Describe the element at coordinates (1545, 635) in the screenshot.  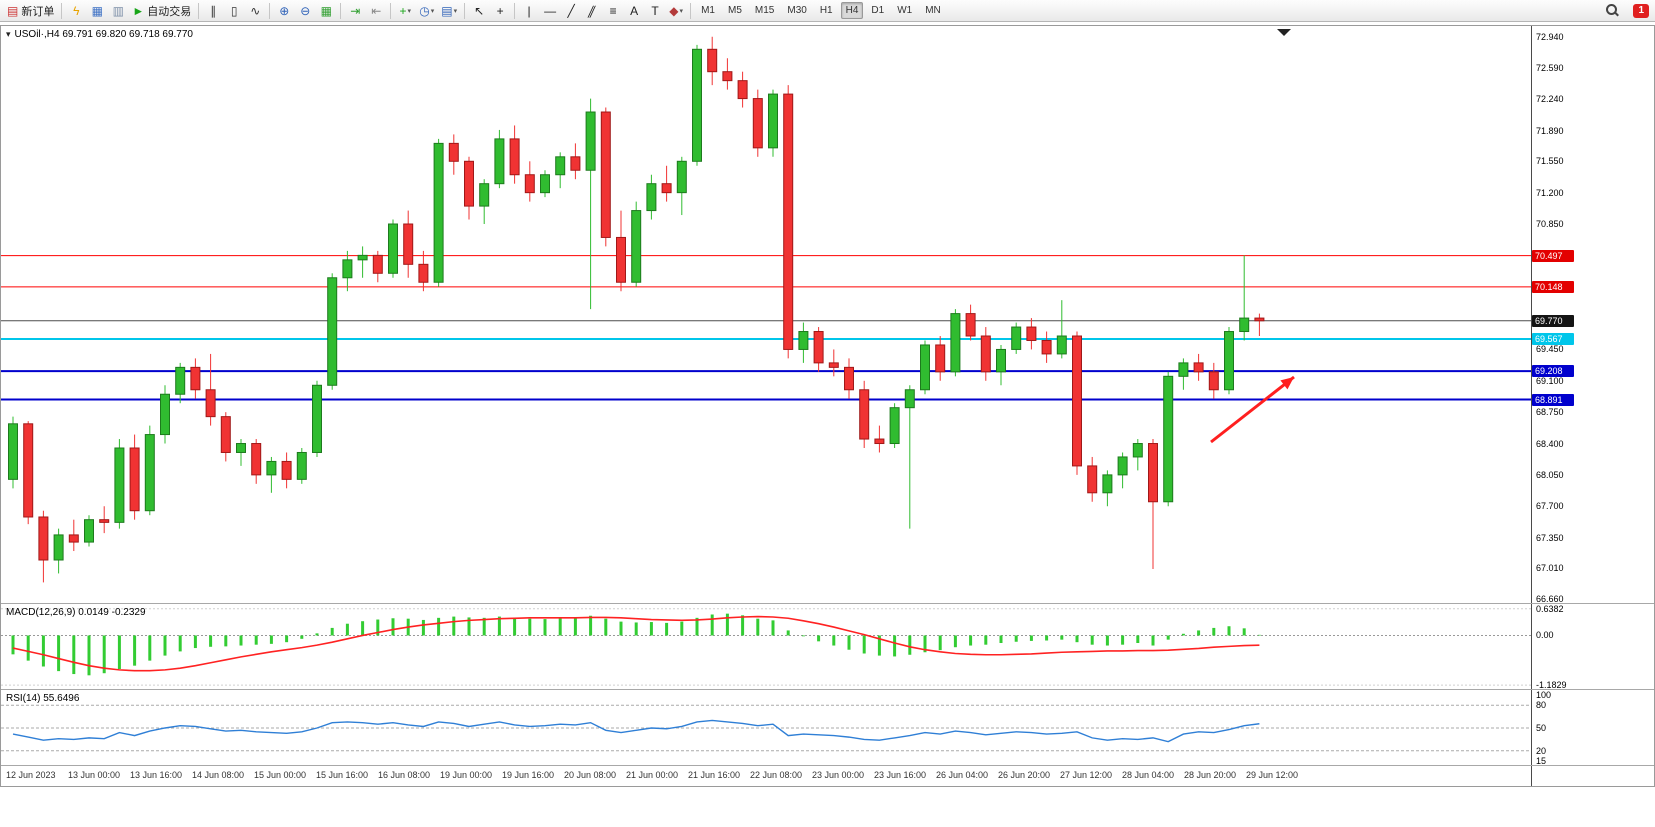
I see `macd-axis-label: 0.00` at that location.